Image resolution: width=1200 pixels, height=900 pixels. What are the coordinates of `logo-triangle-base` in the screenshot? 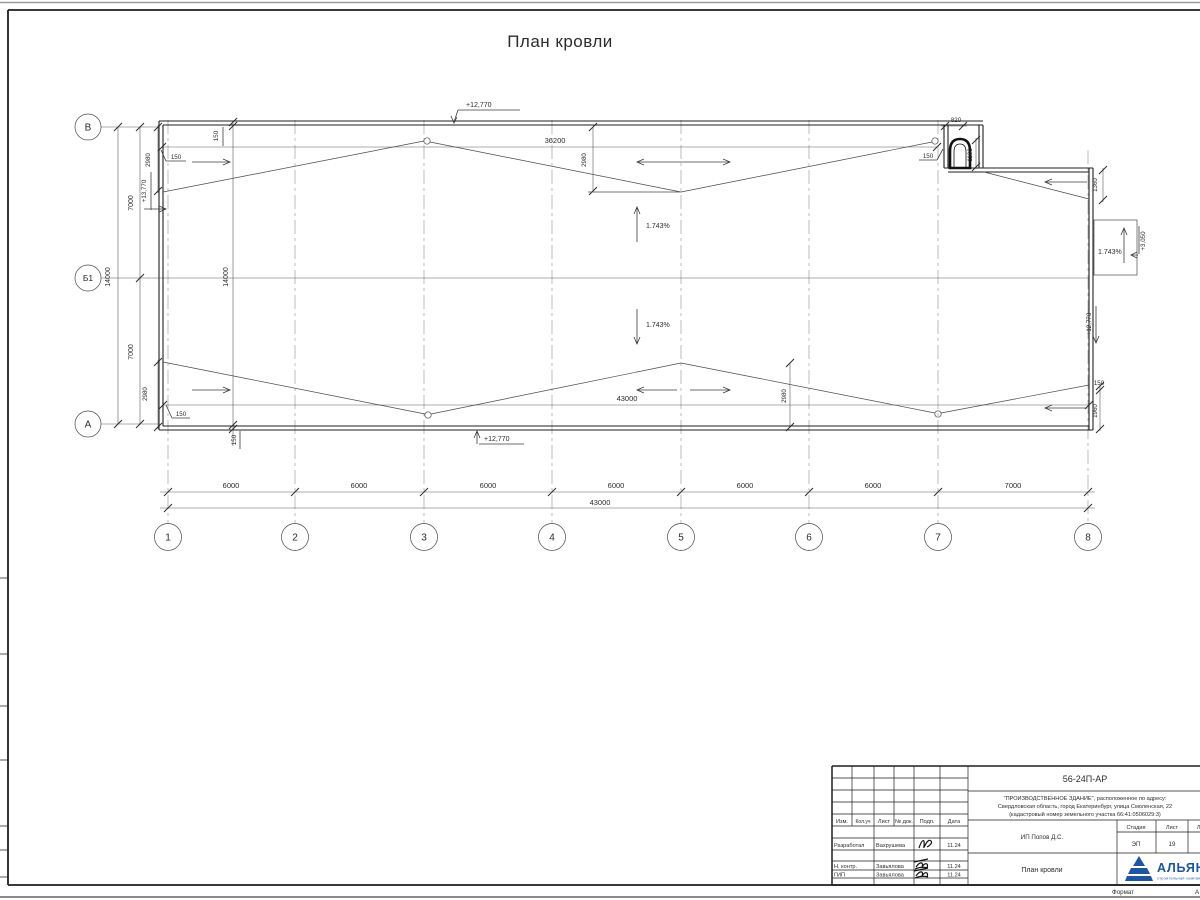 It's located at (1139, 878).